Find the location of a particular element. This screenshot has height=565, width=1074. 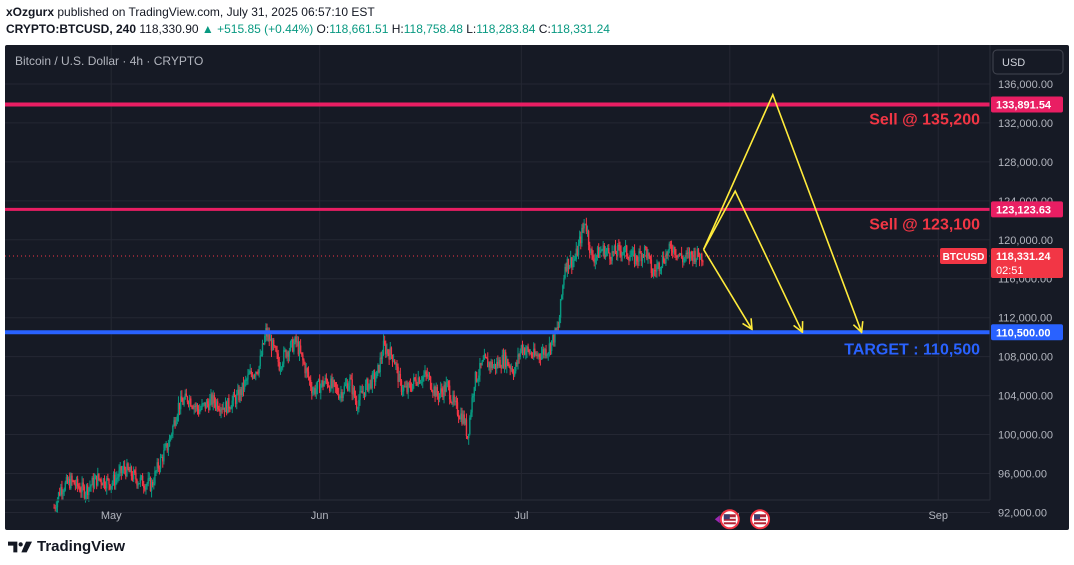

high-value: 118,758.48 is located at coordinates (433, 29).